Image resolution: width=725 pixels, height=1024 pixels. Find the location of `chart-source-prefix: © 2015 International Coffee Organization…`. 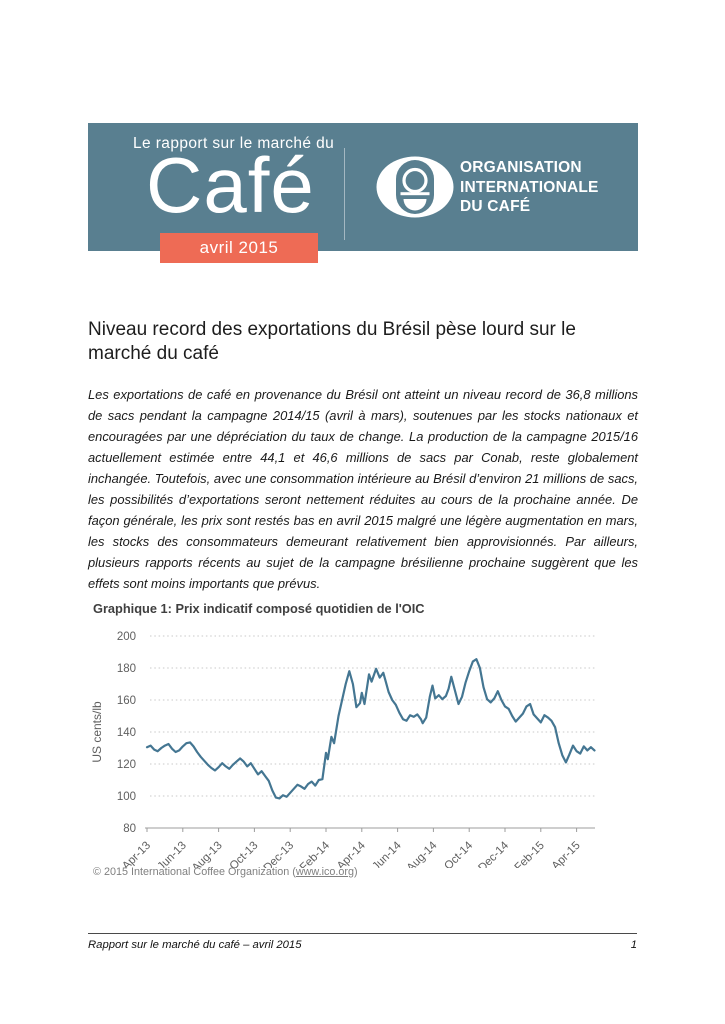

chart-source-prefix: © 2015 International Coffee Organization… is located at coordinates (194, 872).